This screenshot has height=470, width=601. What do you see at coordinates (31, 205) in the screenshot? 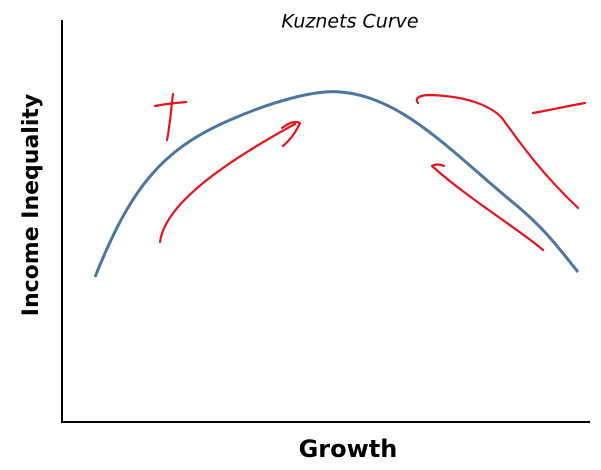
I see `y-axis-label: Income Inequality` at bounding box center [31, 205].